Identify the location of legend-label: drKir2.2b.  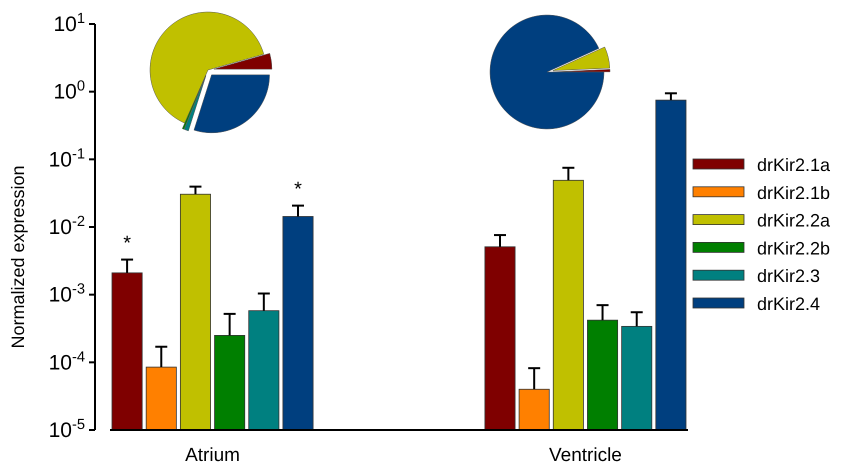
(793, 248).